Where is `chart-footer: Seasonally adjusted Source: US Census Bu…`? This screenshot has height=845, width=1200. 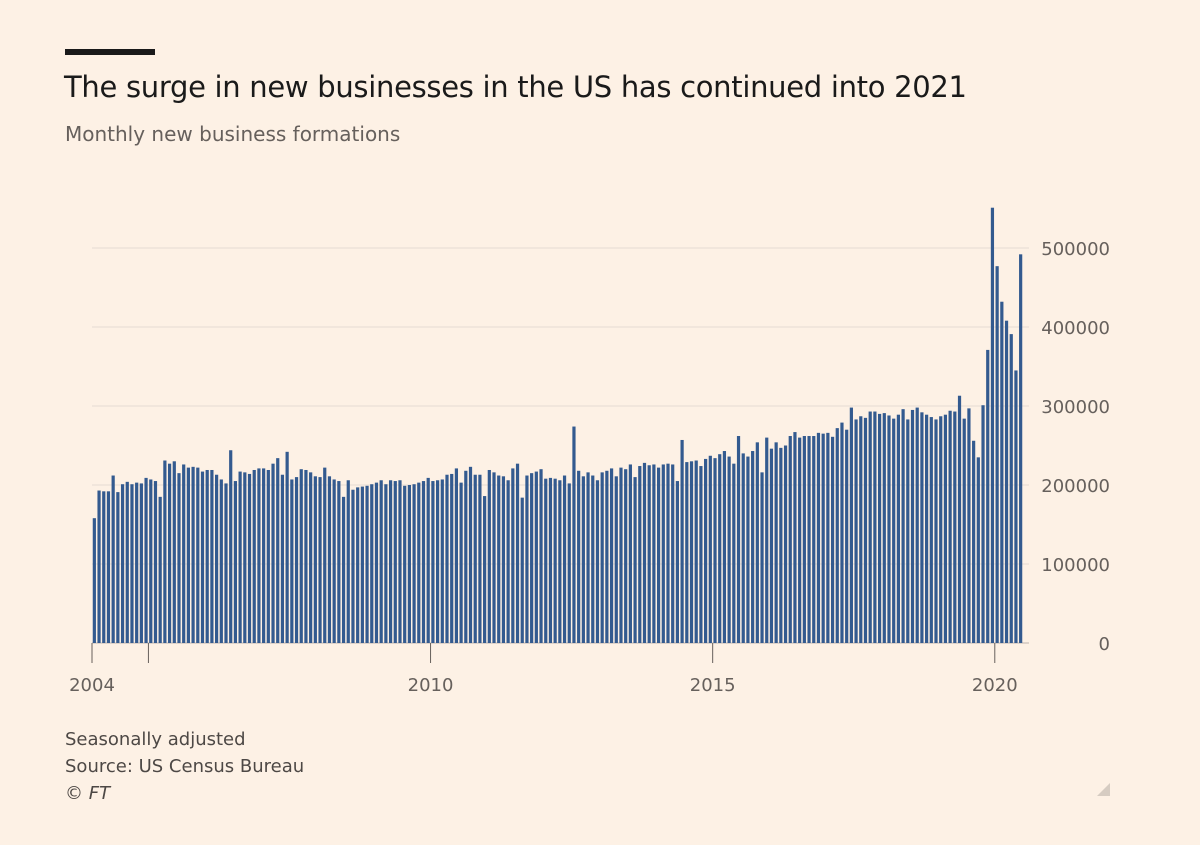
chart-footer: Seasonally adjusted Source: US Census Bu… is located at coordinates (184, 766).